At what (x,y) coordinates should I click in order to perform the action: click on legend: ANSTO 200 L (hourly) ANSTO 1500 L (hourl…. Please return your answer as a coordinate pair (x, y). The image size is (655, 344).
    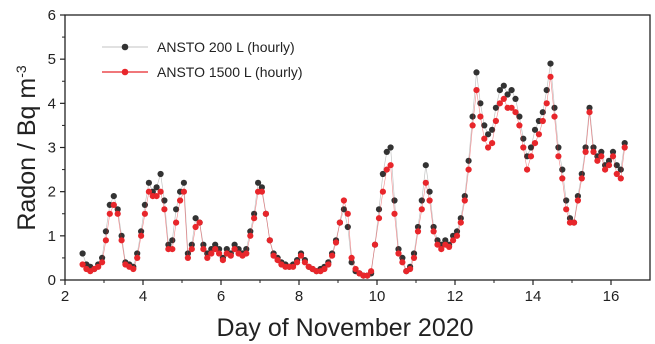
    Looking at the image, I should click on (202, 59).